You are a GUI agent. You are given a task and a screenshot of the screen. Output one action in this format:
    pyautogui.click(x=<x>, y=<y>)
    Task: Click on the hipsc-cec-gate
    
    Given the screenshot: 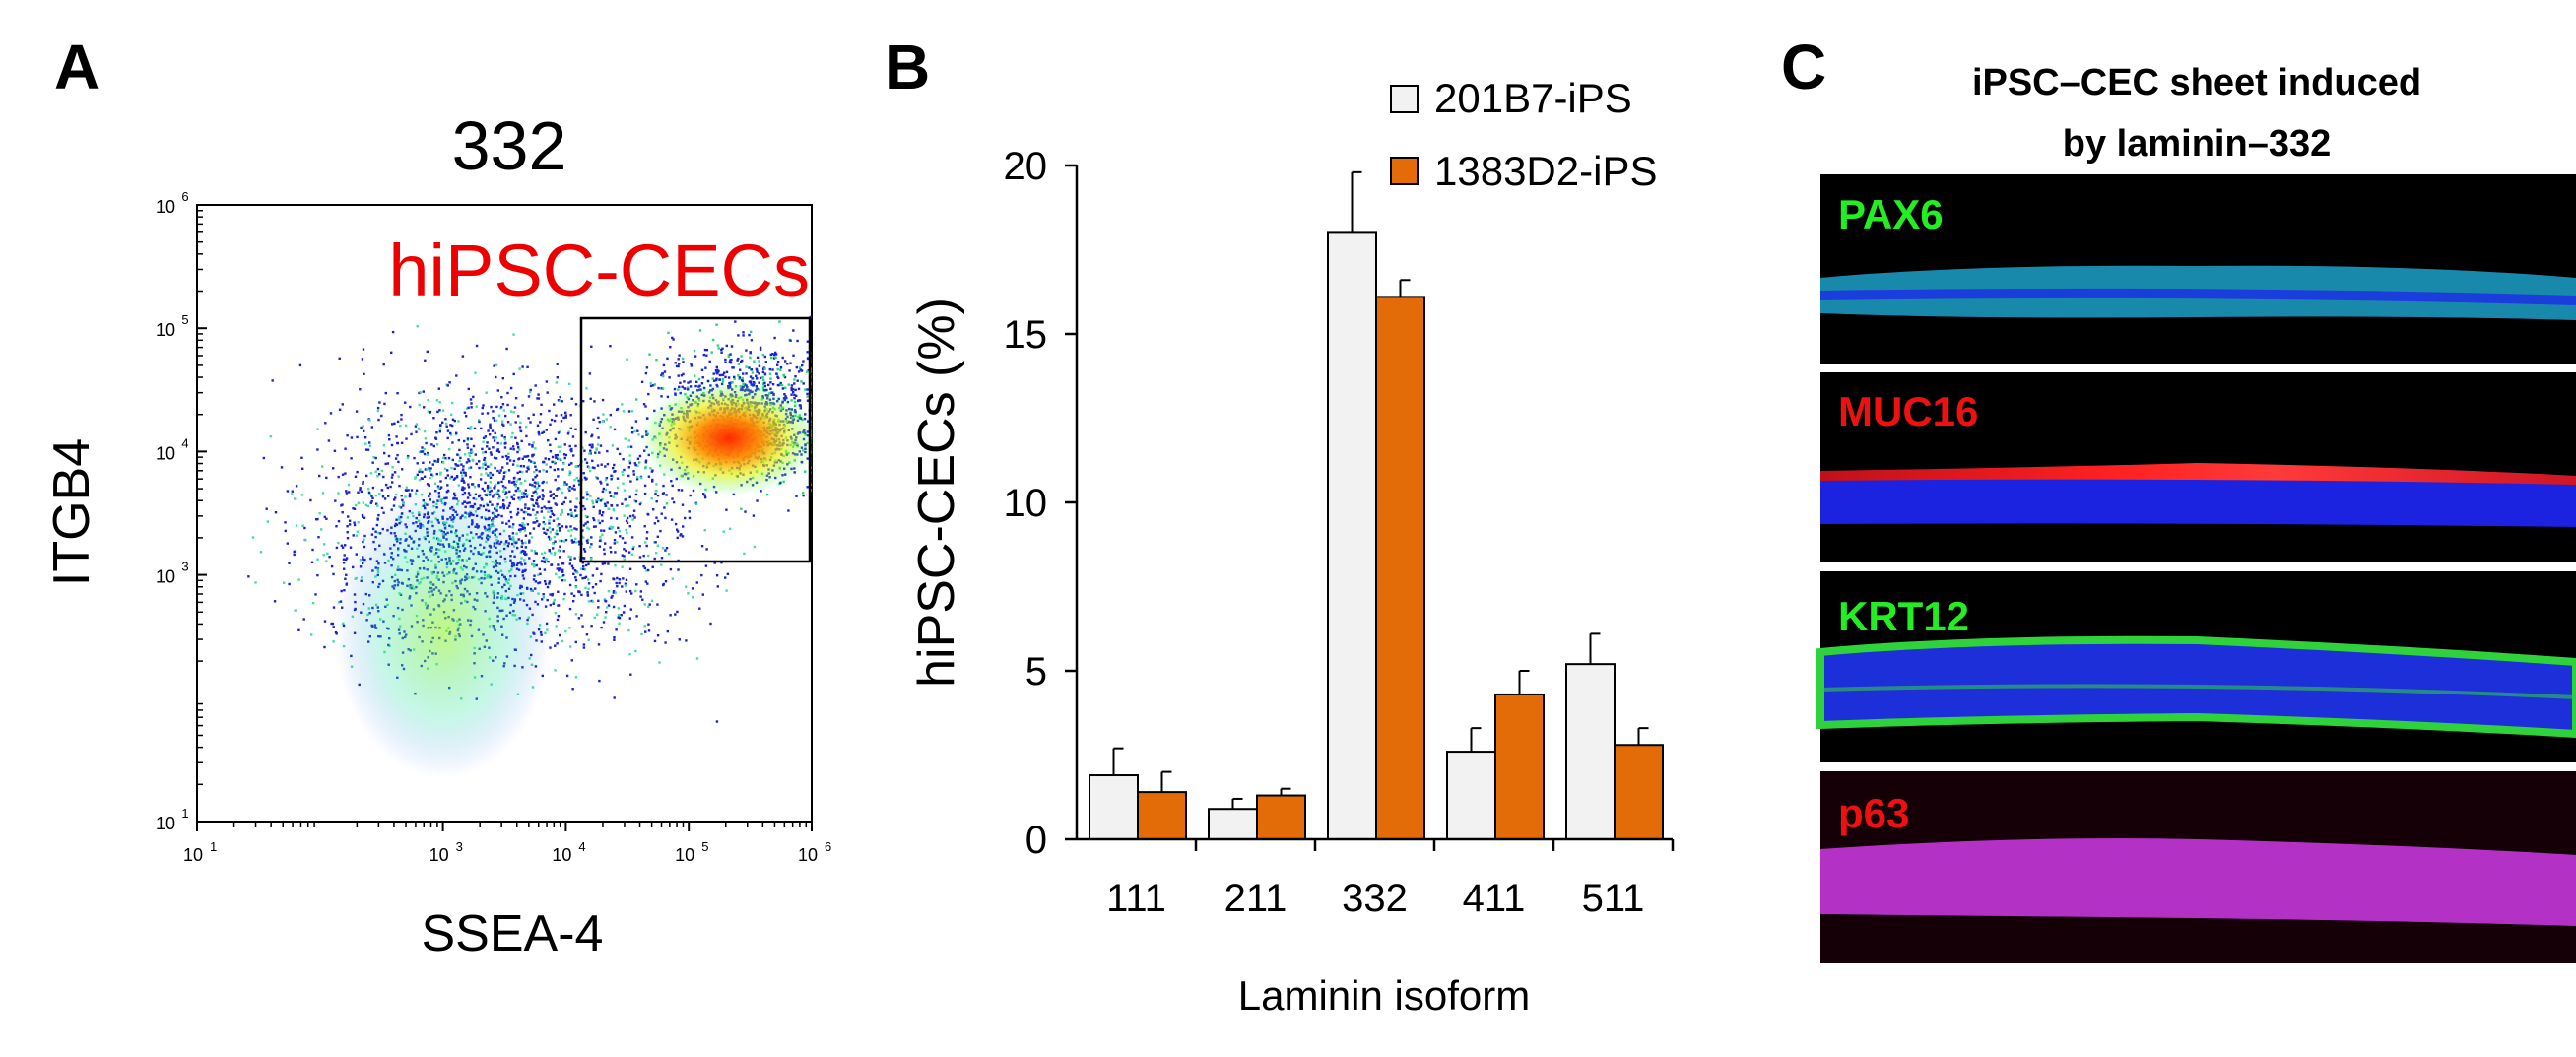 What is the action you would take?
    pyautogui.click(x=696, y=439)
    